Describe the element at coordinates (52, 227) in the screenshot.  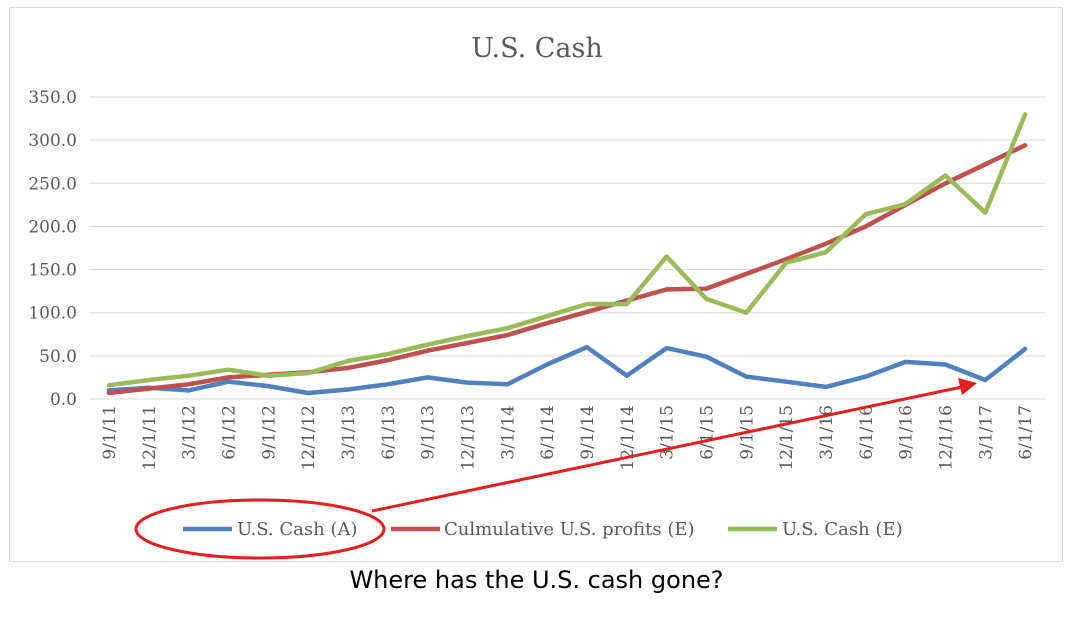
I see `y-tick-label: 200.0` at that location.